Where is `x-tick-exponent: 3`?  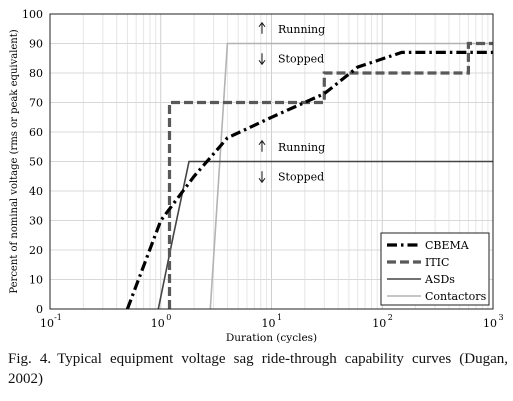 x-tick-exponent: 3 is located at coordinates (500, 317).